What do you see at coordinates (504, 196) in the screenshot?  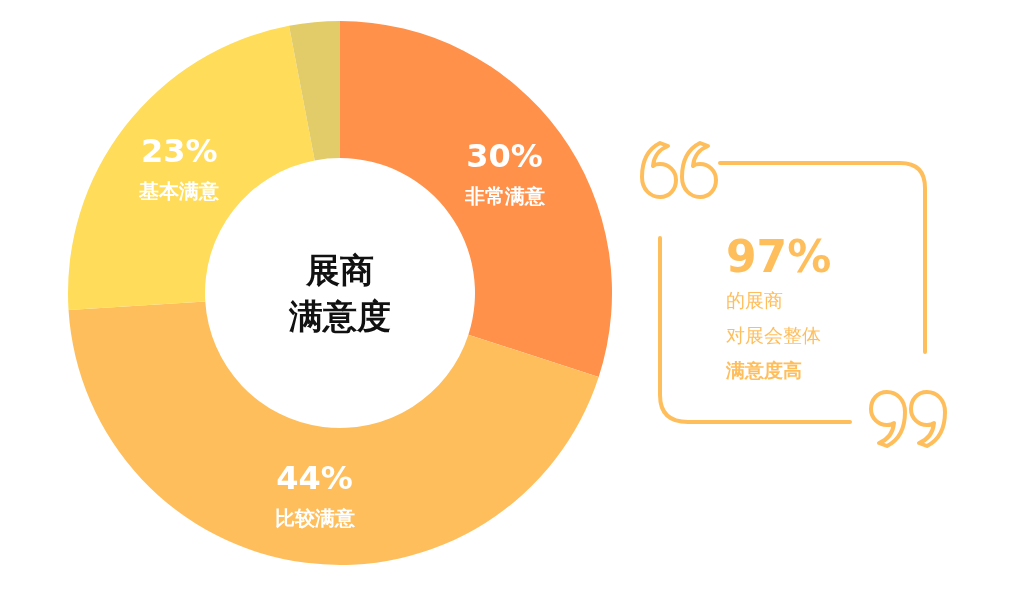 I see `slice-label: 非常满意` at bounding box center [504, 196].